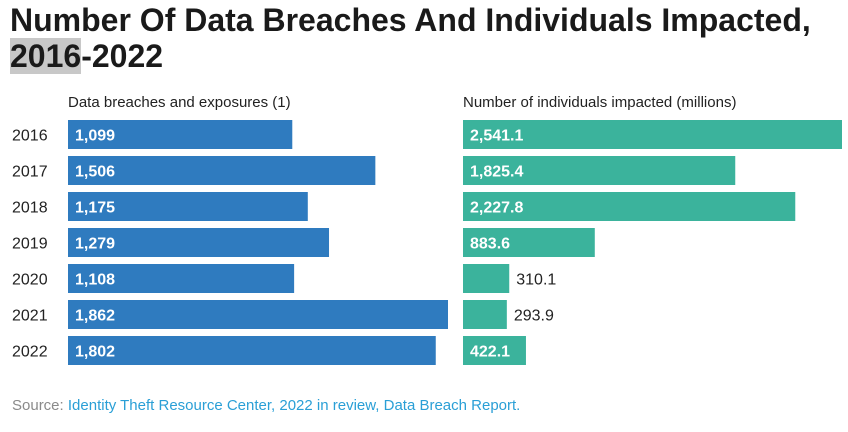 The image size is (848, 432). Describe the element at coordinates (30, 244) in the screenshot. I see `year-label-2019: 2019` at that location.